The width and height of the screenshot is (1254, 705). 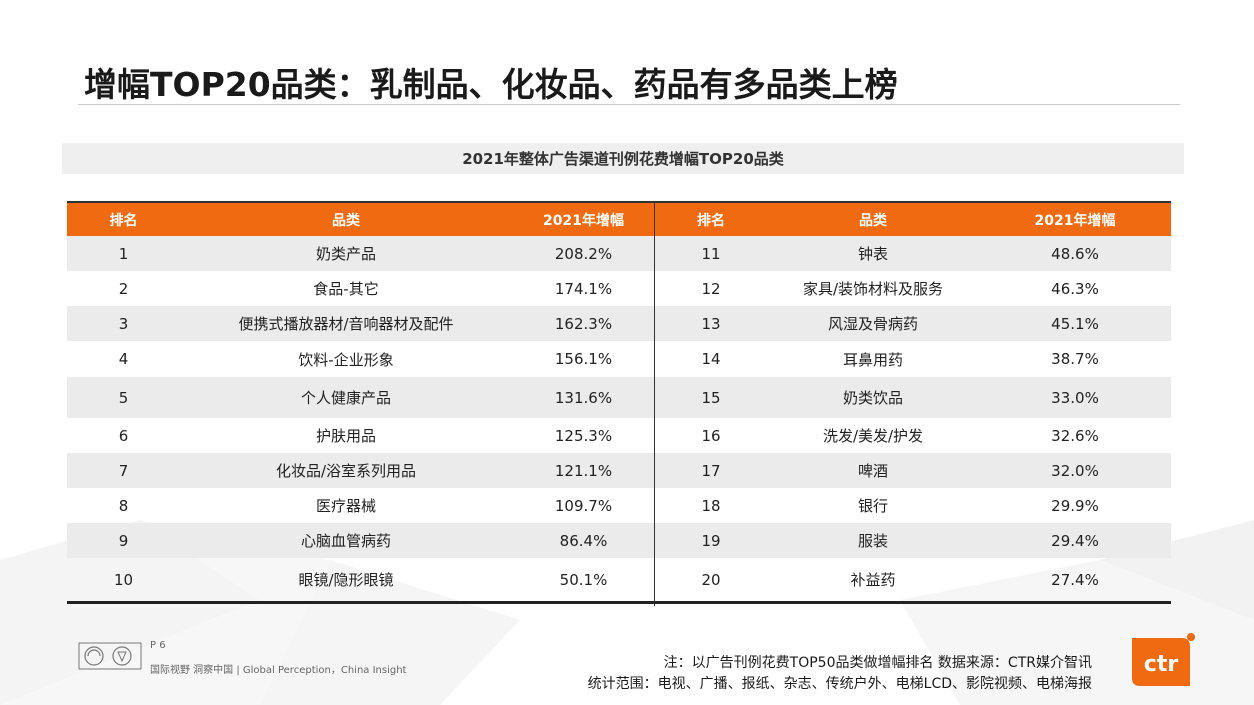 What do you see at coordinates (619, 323) in the screenshot?
I see `table-row: 3 便携式播放器材/音响器材及配件 162.3% 13 风湿及骨病药 45.1%` at bounding box center [619, 323].